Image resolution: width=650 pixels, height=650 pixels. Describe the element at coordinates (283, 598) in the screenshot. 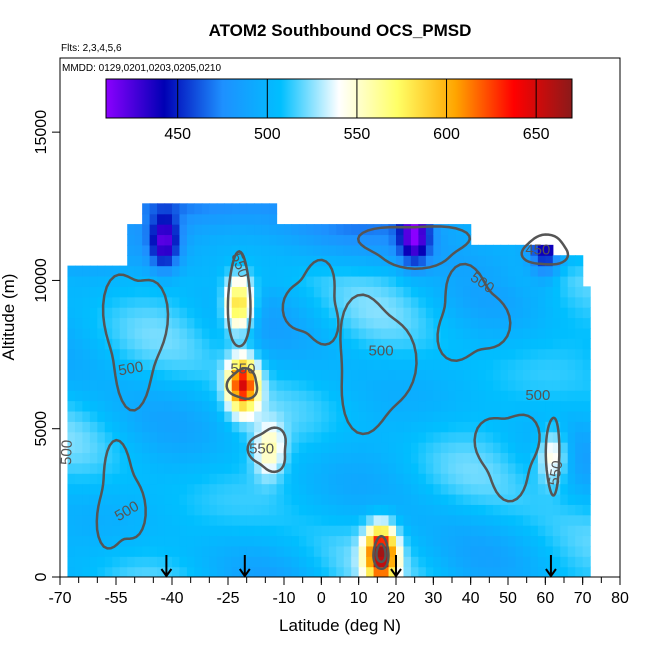

I see `x-tick-label: -10` at that location.